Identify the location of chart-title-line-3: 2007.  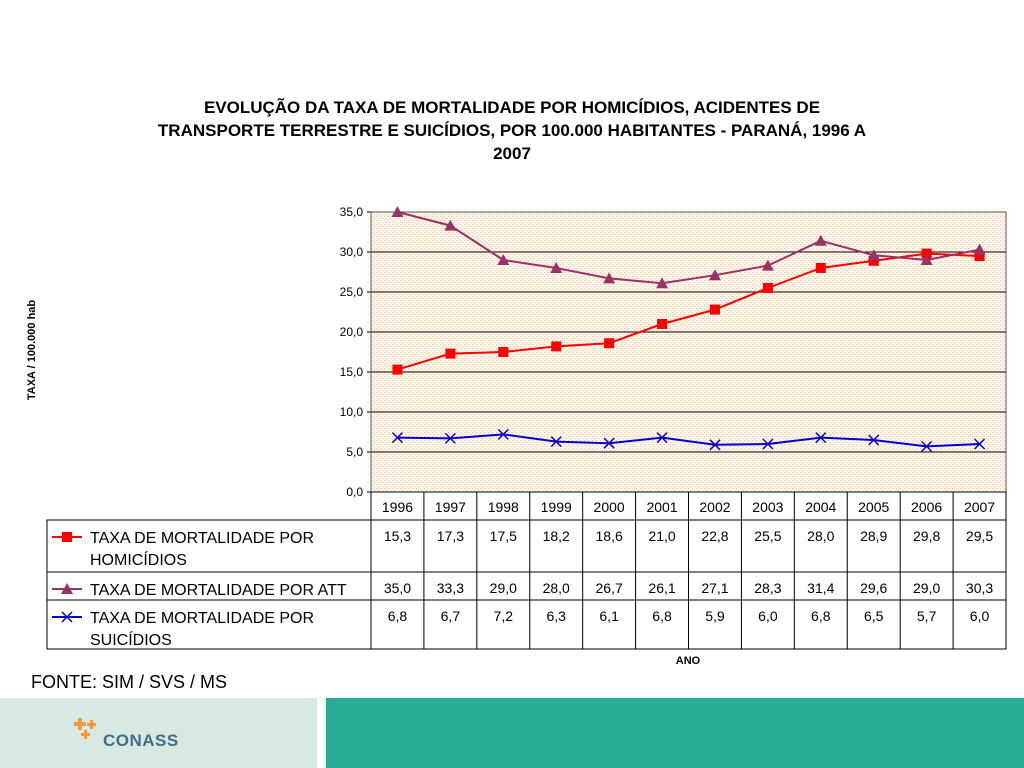
(512, 153).